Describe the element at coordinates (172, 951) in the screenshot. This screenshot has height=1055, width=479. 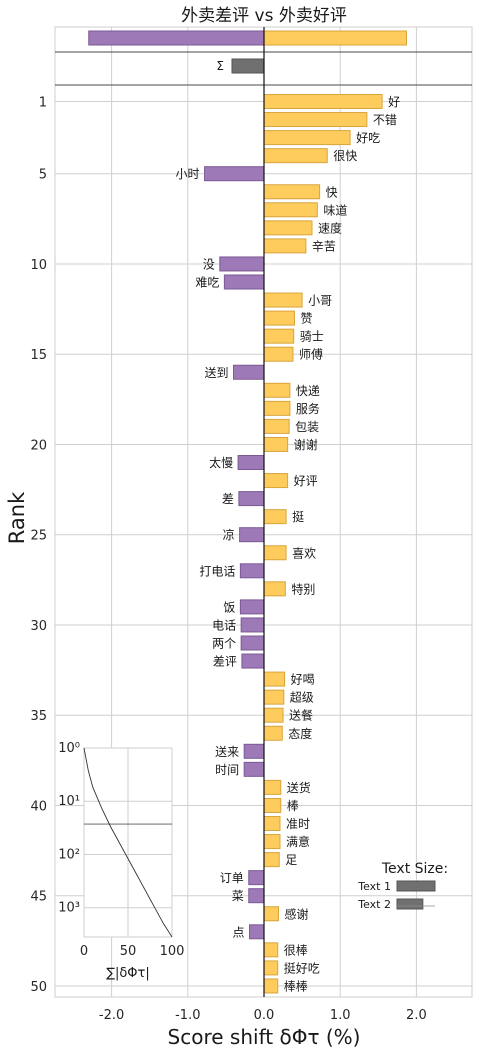
I see `inset-x-tick-label: 100` at that location.